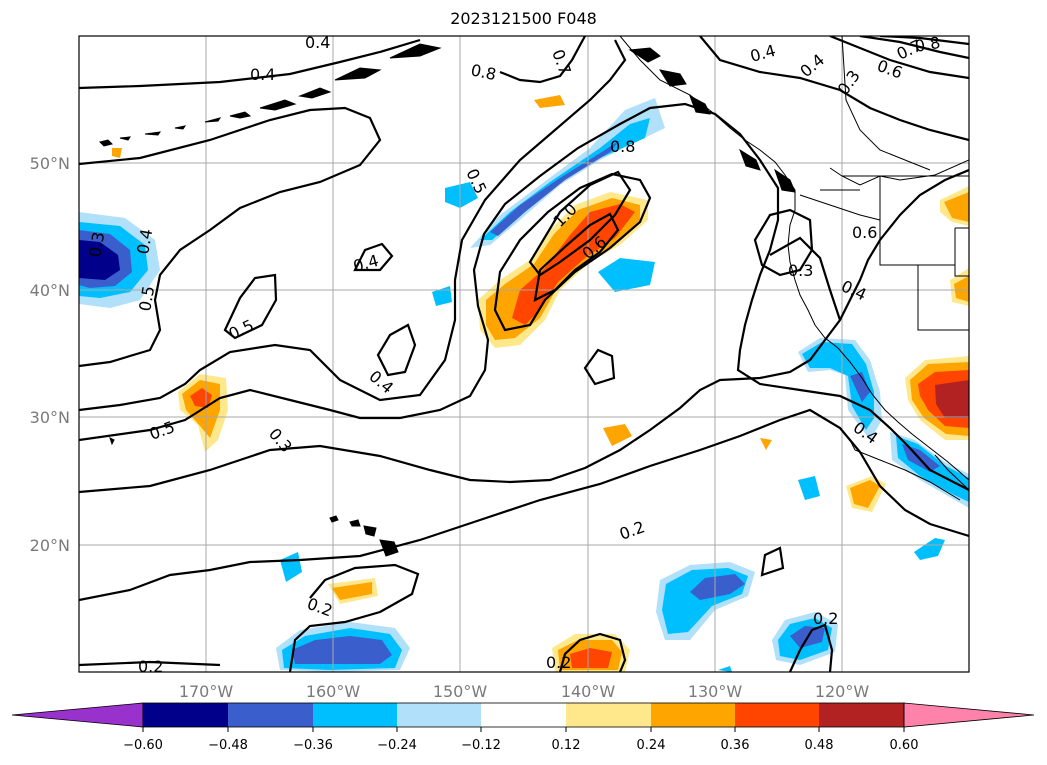  Describe the element at coordinates (524, 691) in the screenshot. I see `longitude-labels: 170°W 160°W 150°W 140°W 130°W 120°W` at that location.